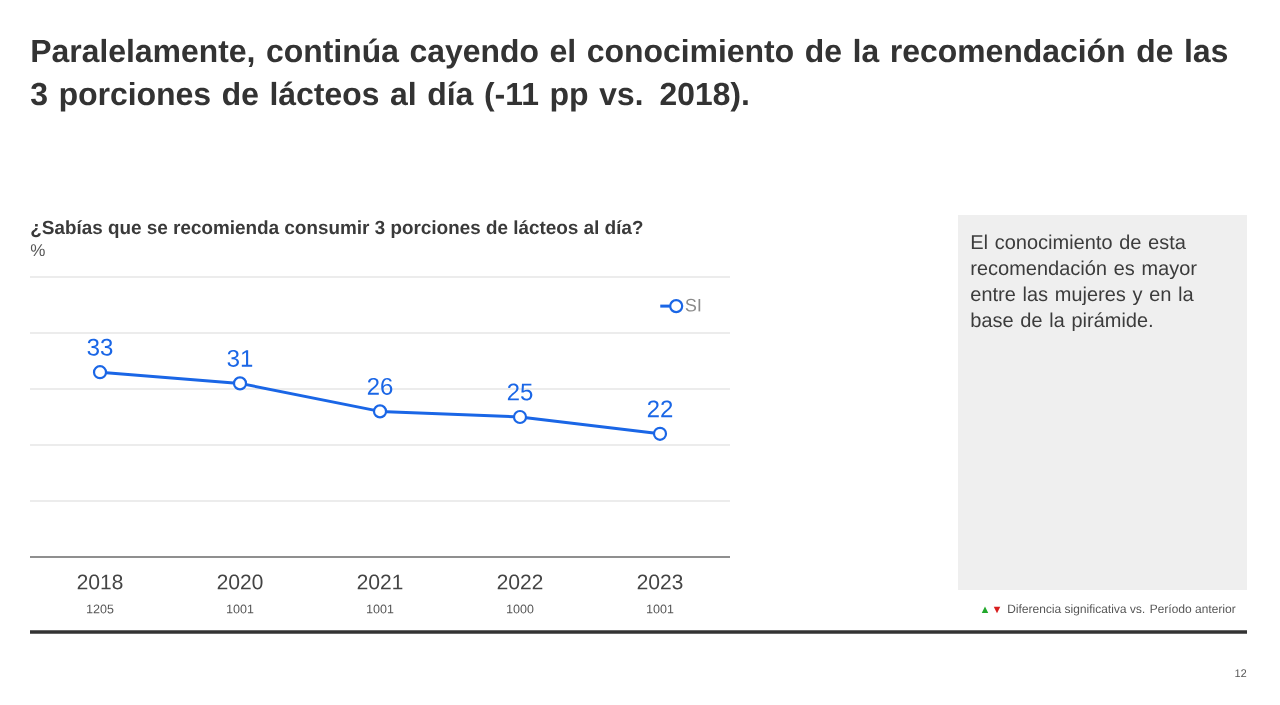 The width and height of the screenshot is (1280, 705). I want to click on text: 12, so click(1241, 673).